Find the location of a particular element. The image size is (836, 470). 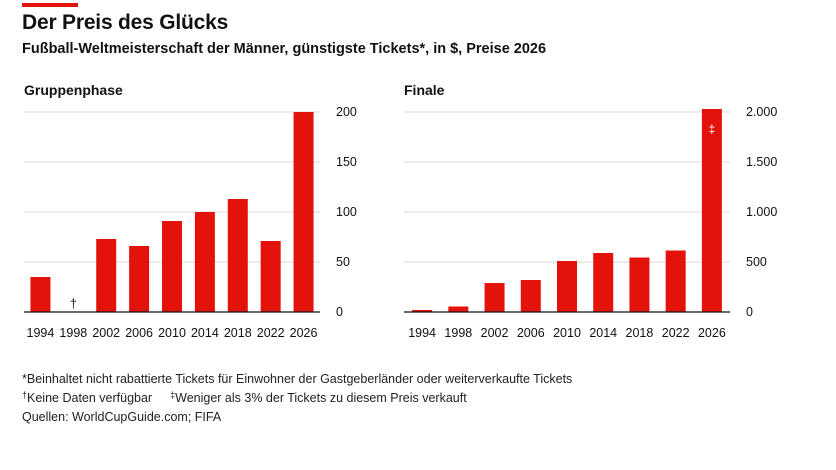

y-tick-label: 1.000 is located at coordinates (761, 212).